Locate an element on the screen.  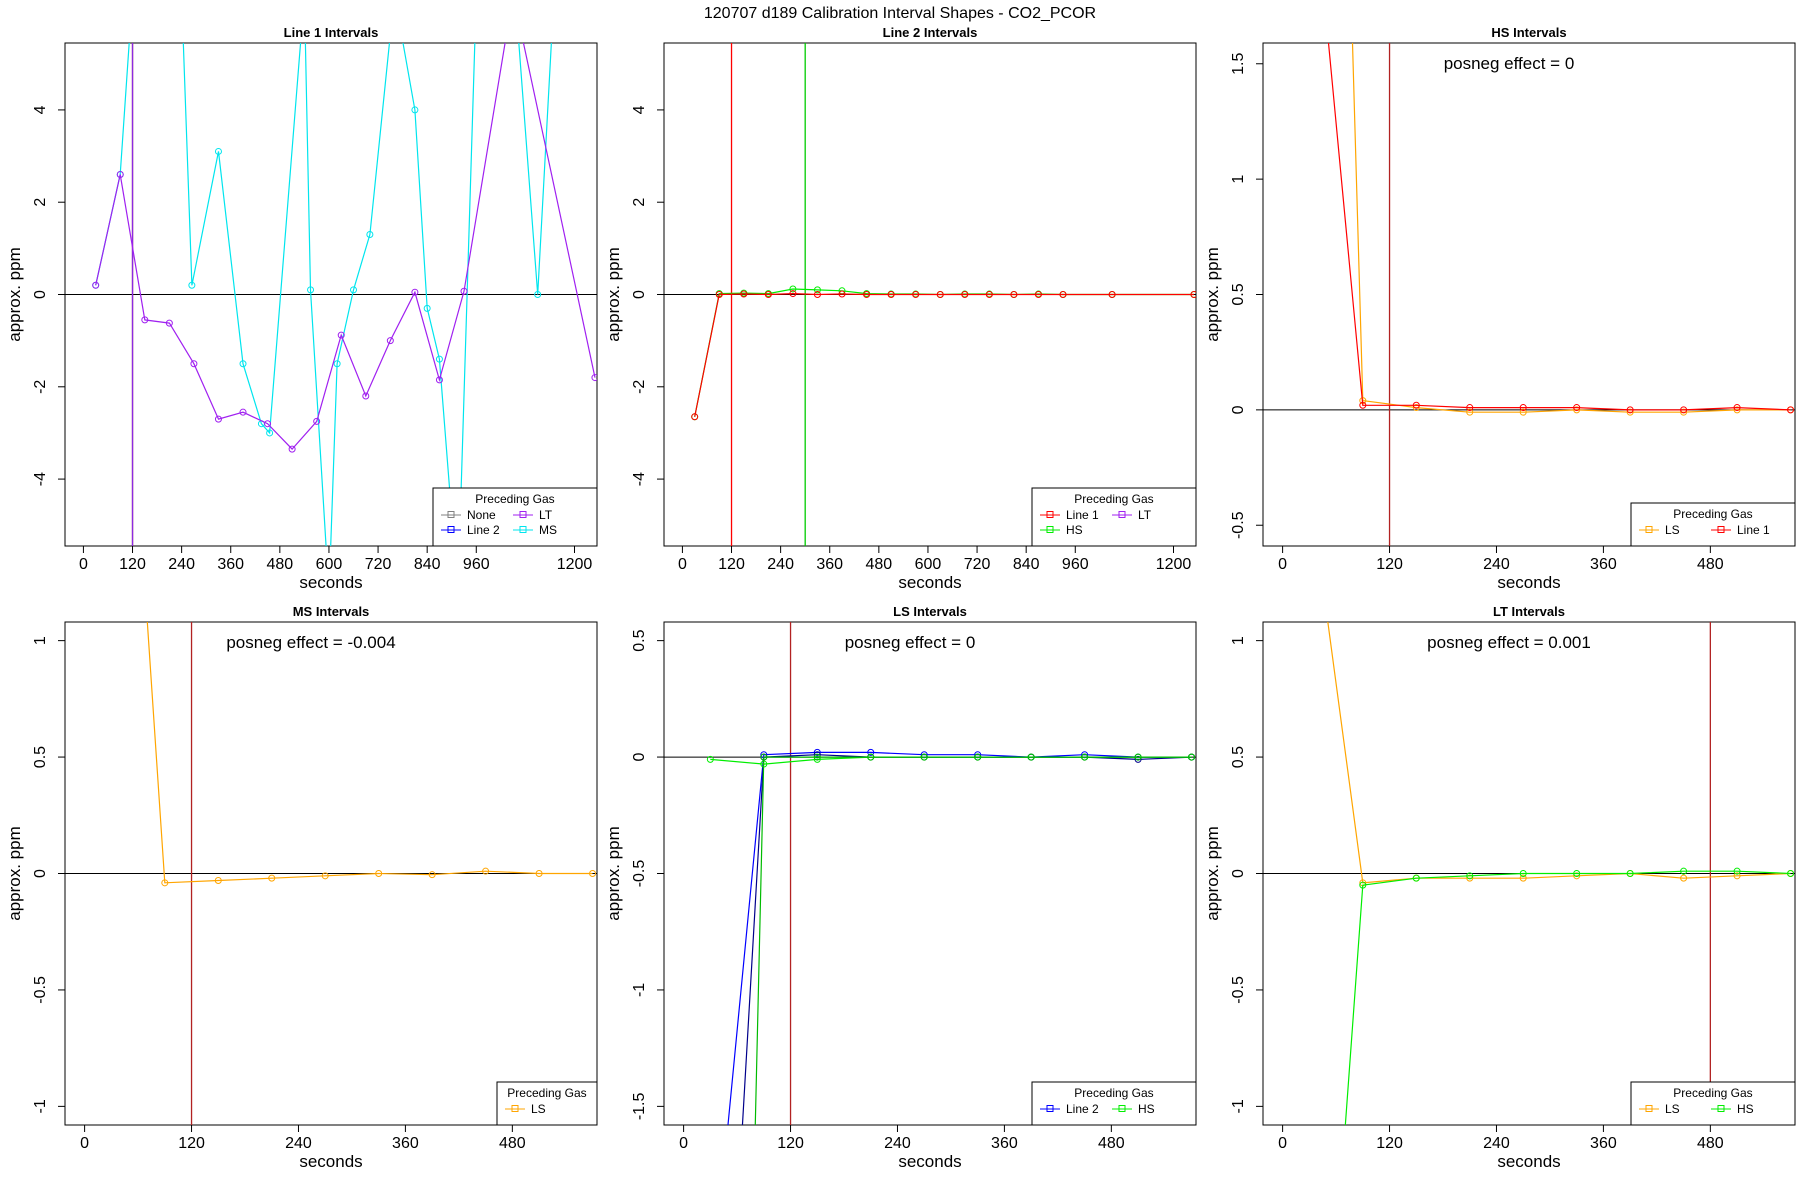
posneg-annotation: posneg effect = 0.001 is located at coordinates (1509, 642).